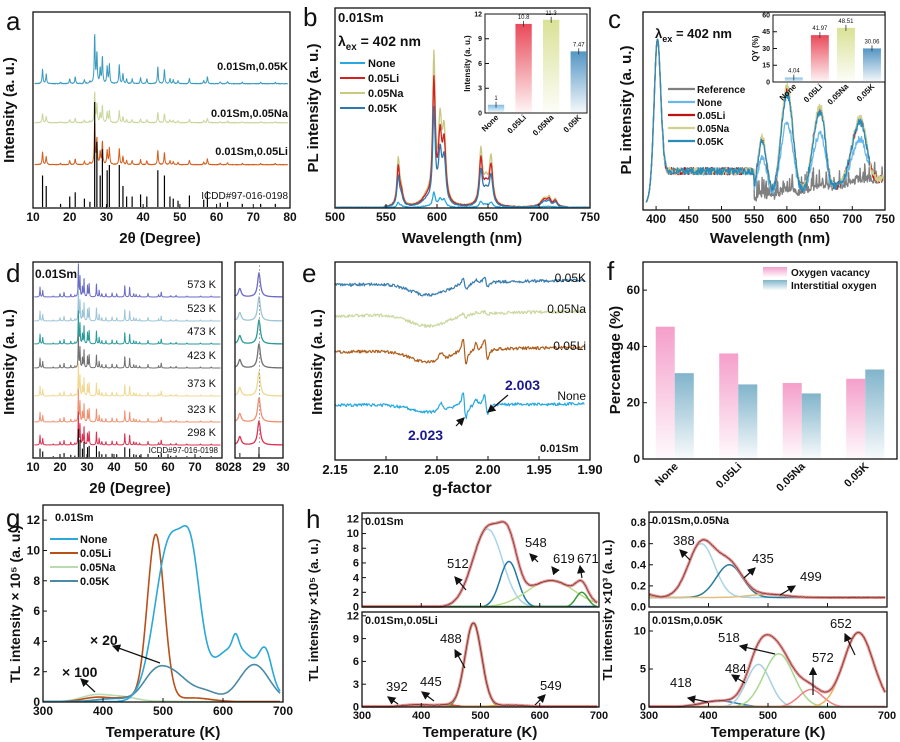 The width and height of the screenshot is (900, 742). What do you see at coordinates (539, 217) in the screenshot?
I see `x-tick-label: 700` at bounding box center [539, 217].